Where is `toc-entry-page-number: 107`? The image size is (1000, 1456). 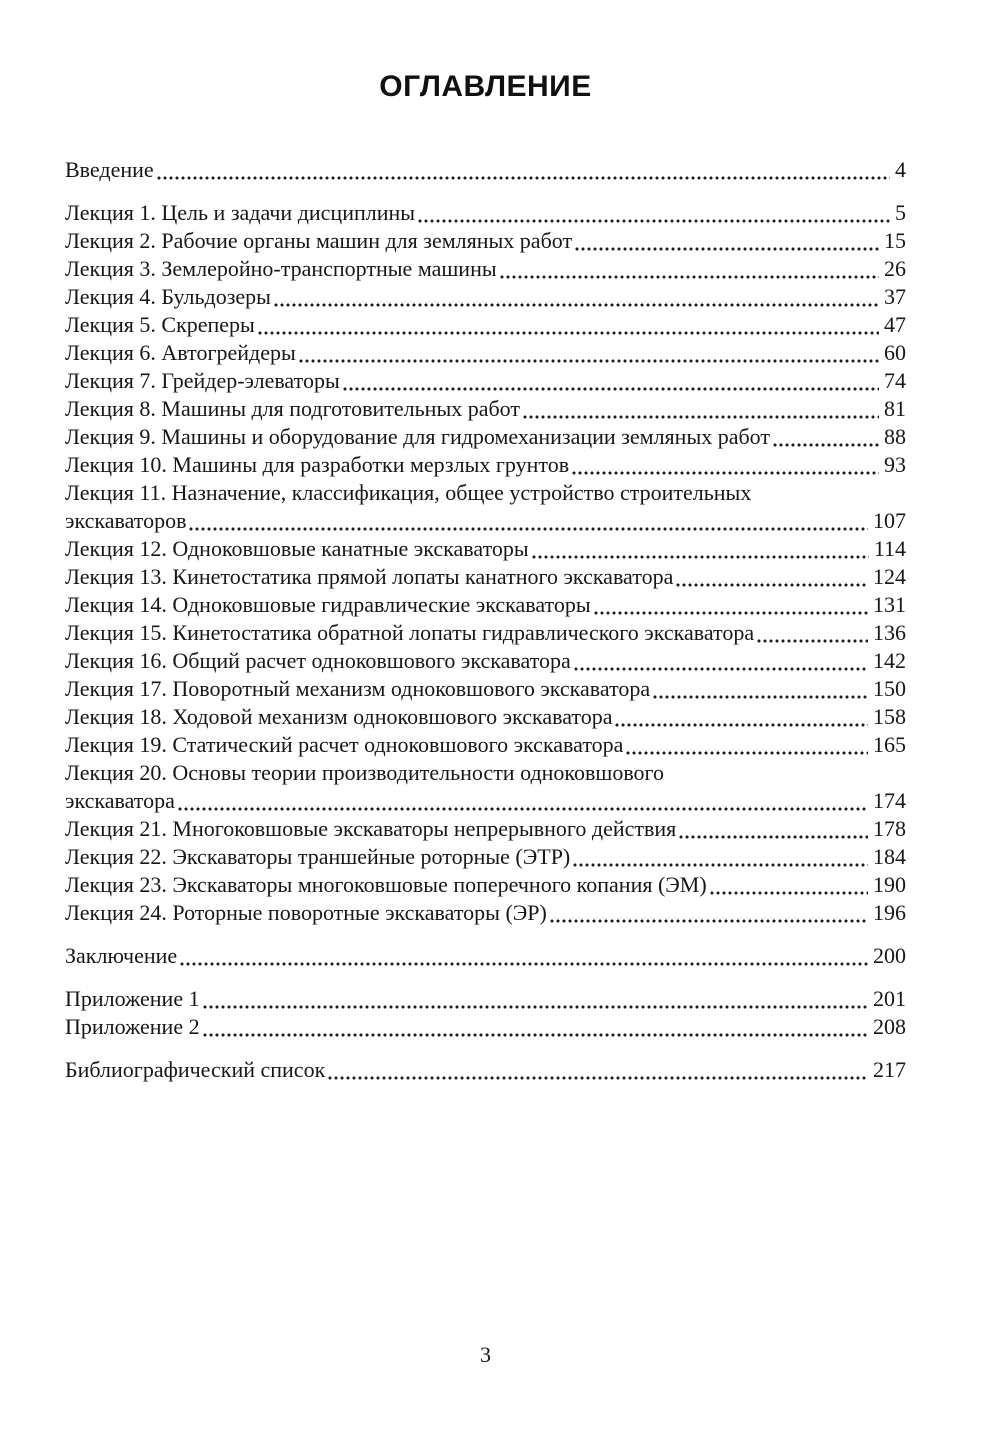 toc-entry-page-number: 107 is located at coordinates (889, 520).